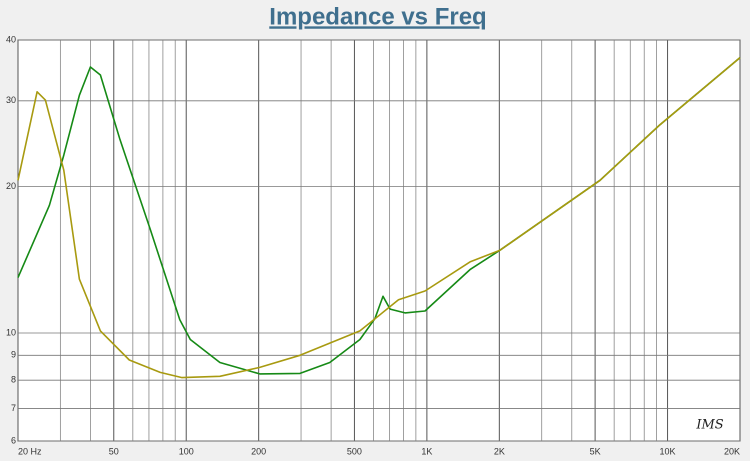  Describe the element at coordinates (13, 355) in the screenshot. I see `y-tick-label: 9` at that location.